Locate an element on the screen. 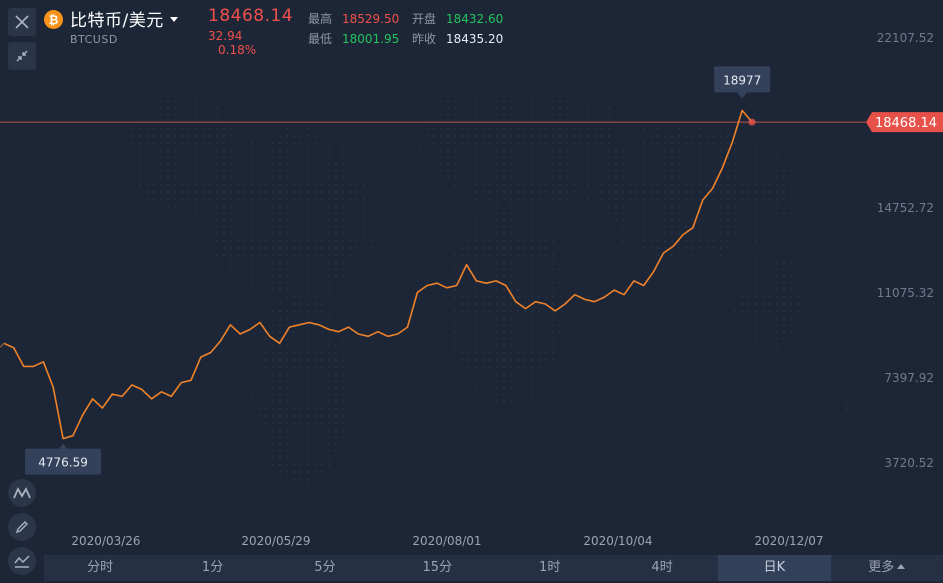  draw-button is located at coordinates (22, 527).